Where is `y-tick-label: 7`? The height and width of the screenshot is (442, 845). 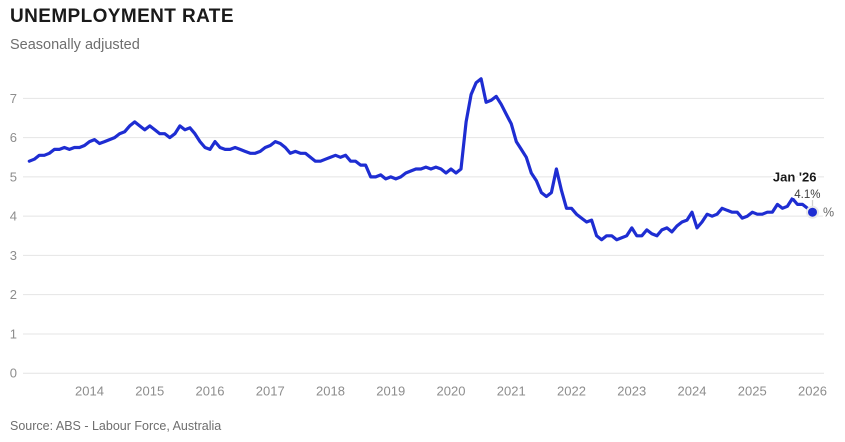 y-tick-label: 7 is located at coordinates (13, 98).